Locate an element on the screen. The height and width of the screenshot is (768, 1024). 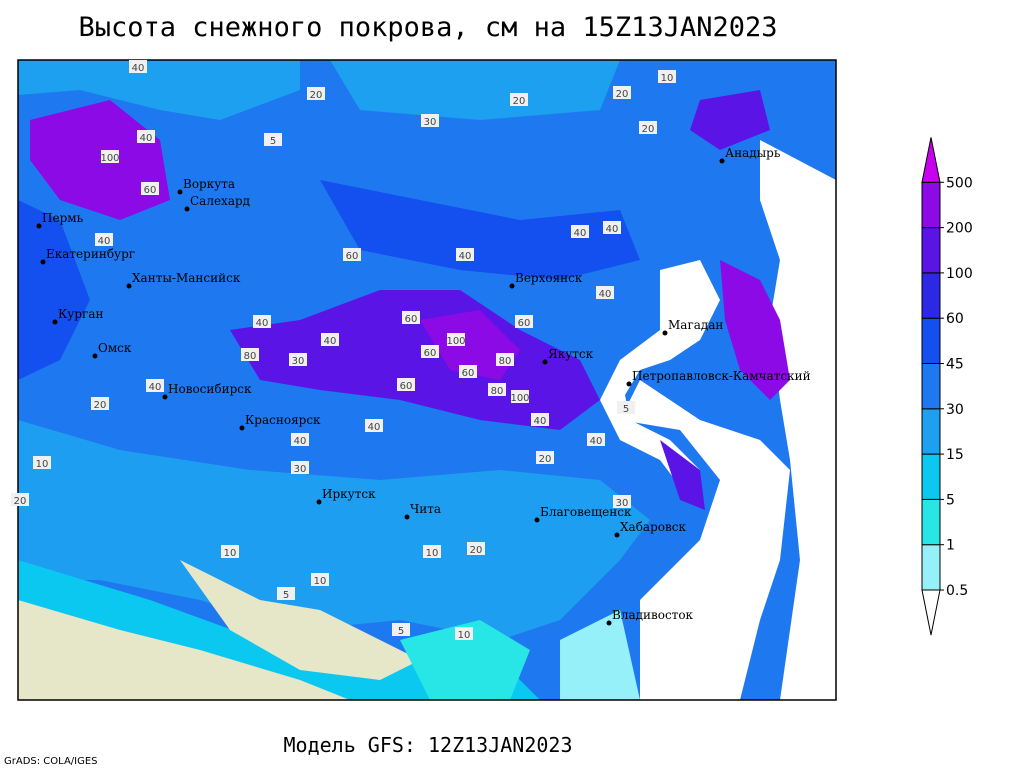
city-name: Магадан is located at coordinates (695, 325).